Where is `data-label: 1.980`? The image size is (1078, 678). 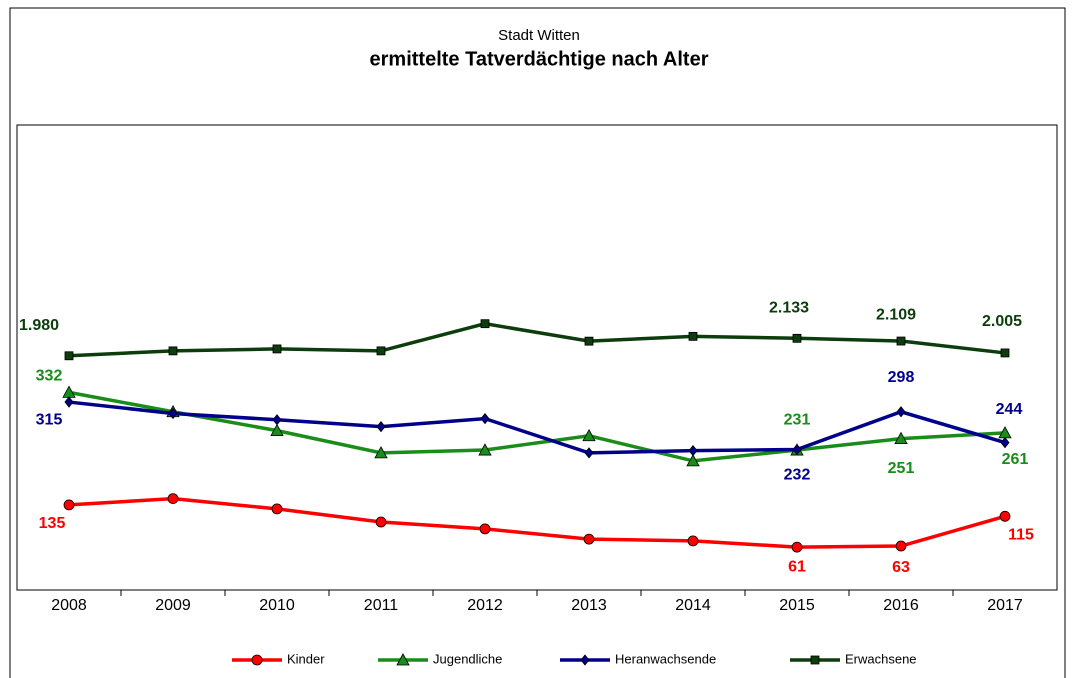 data-label: 1.980 is located at coordinates (39, 325).